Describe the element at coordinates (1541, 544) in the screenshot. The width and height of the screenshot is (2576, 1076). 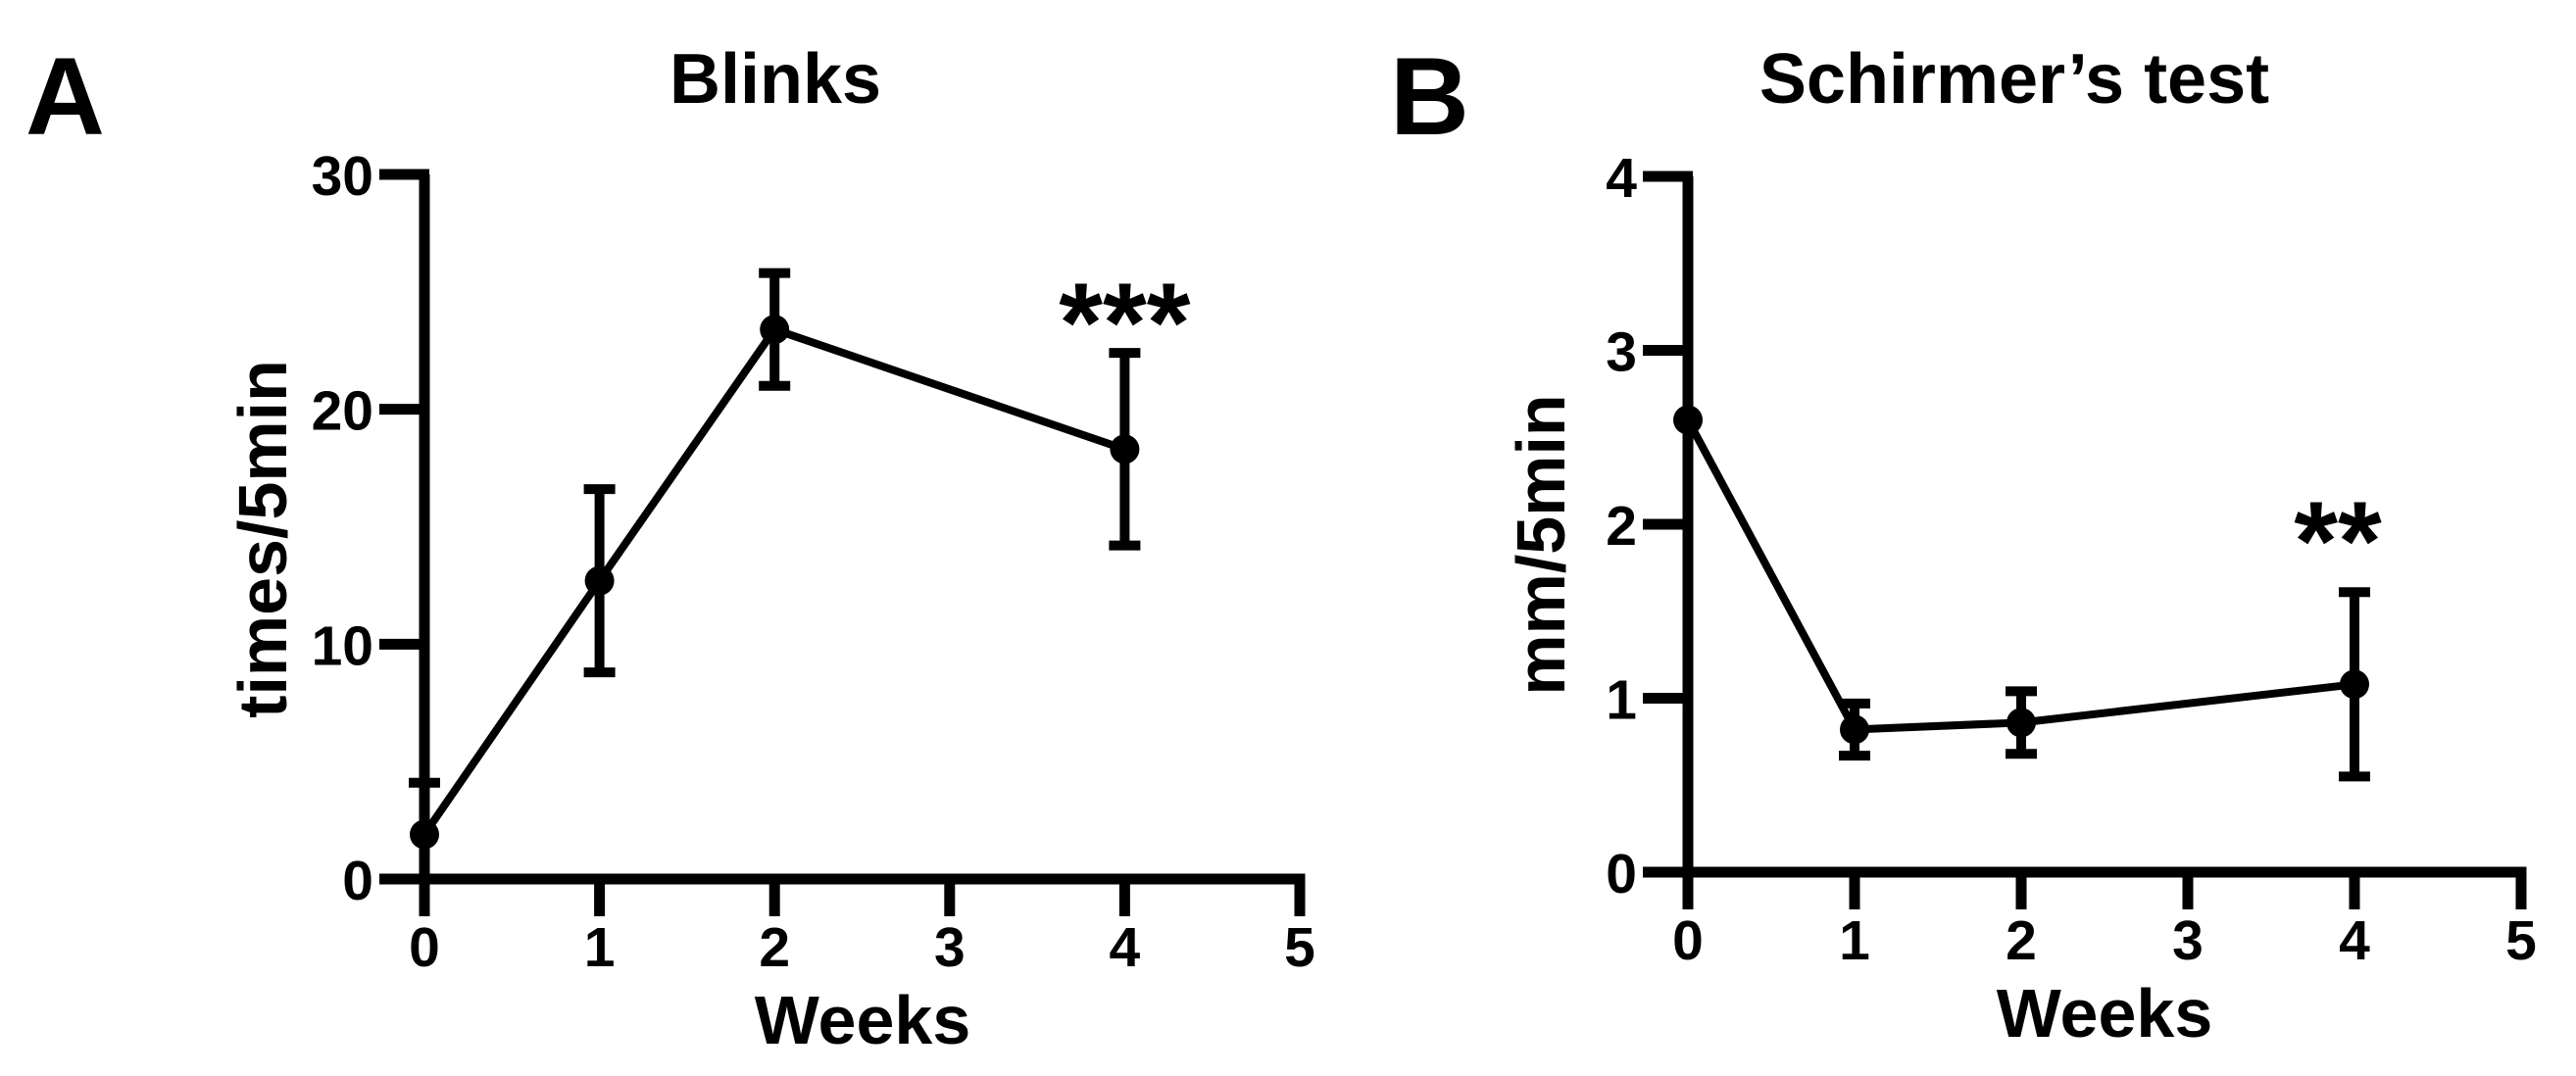
I see `panel-b-y-axis-label: mm/5min` at that location.